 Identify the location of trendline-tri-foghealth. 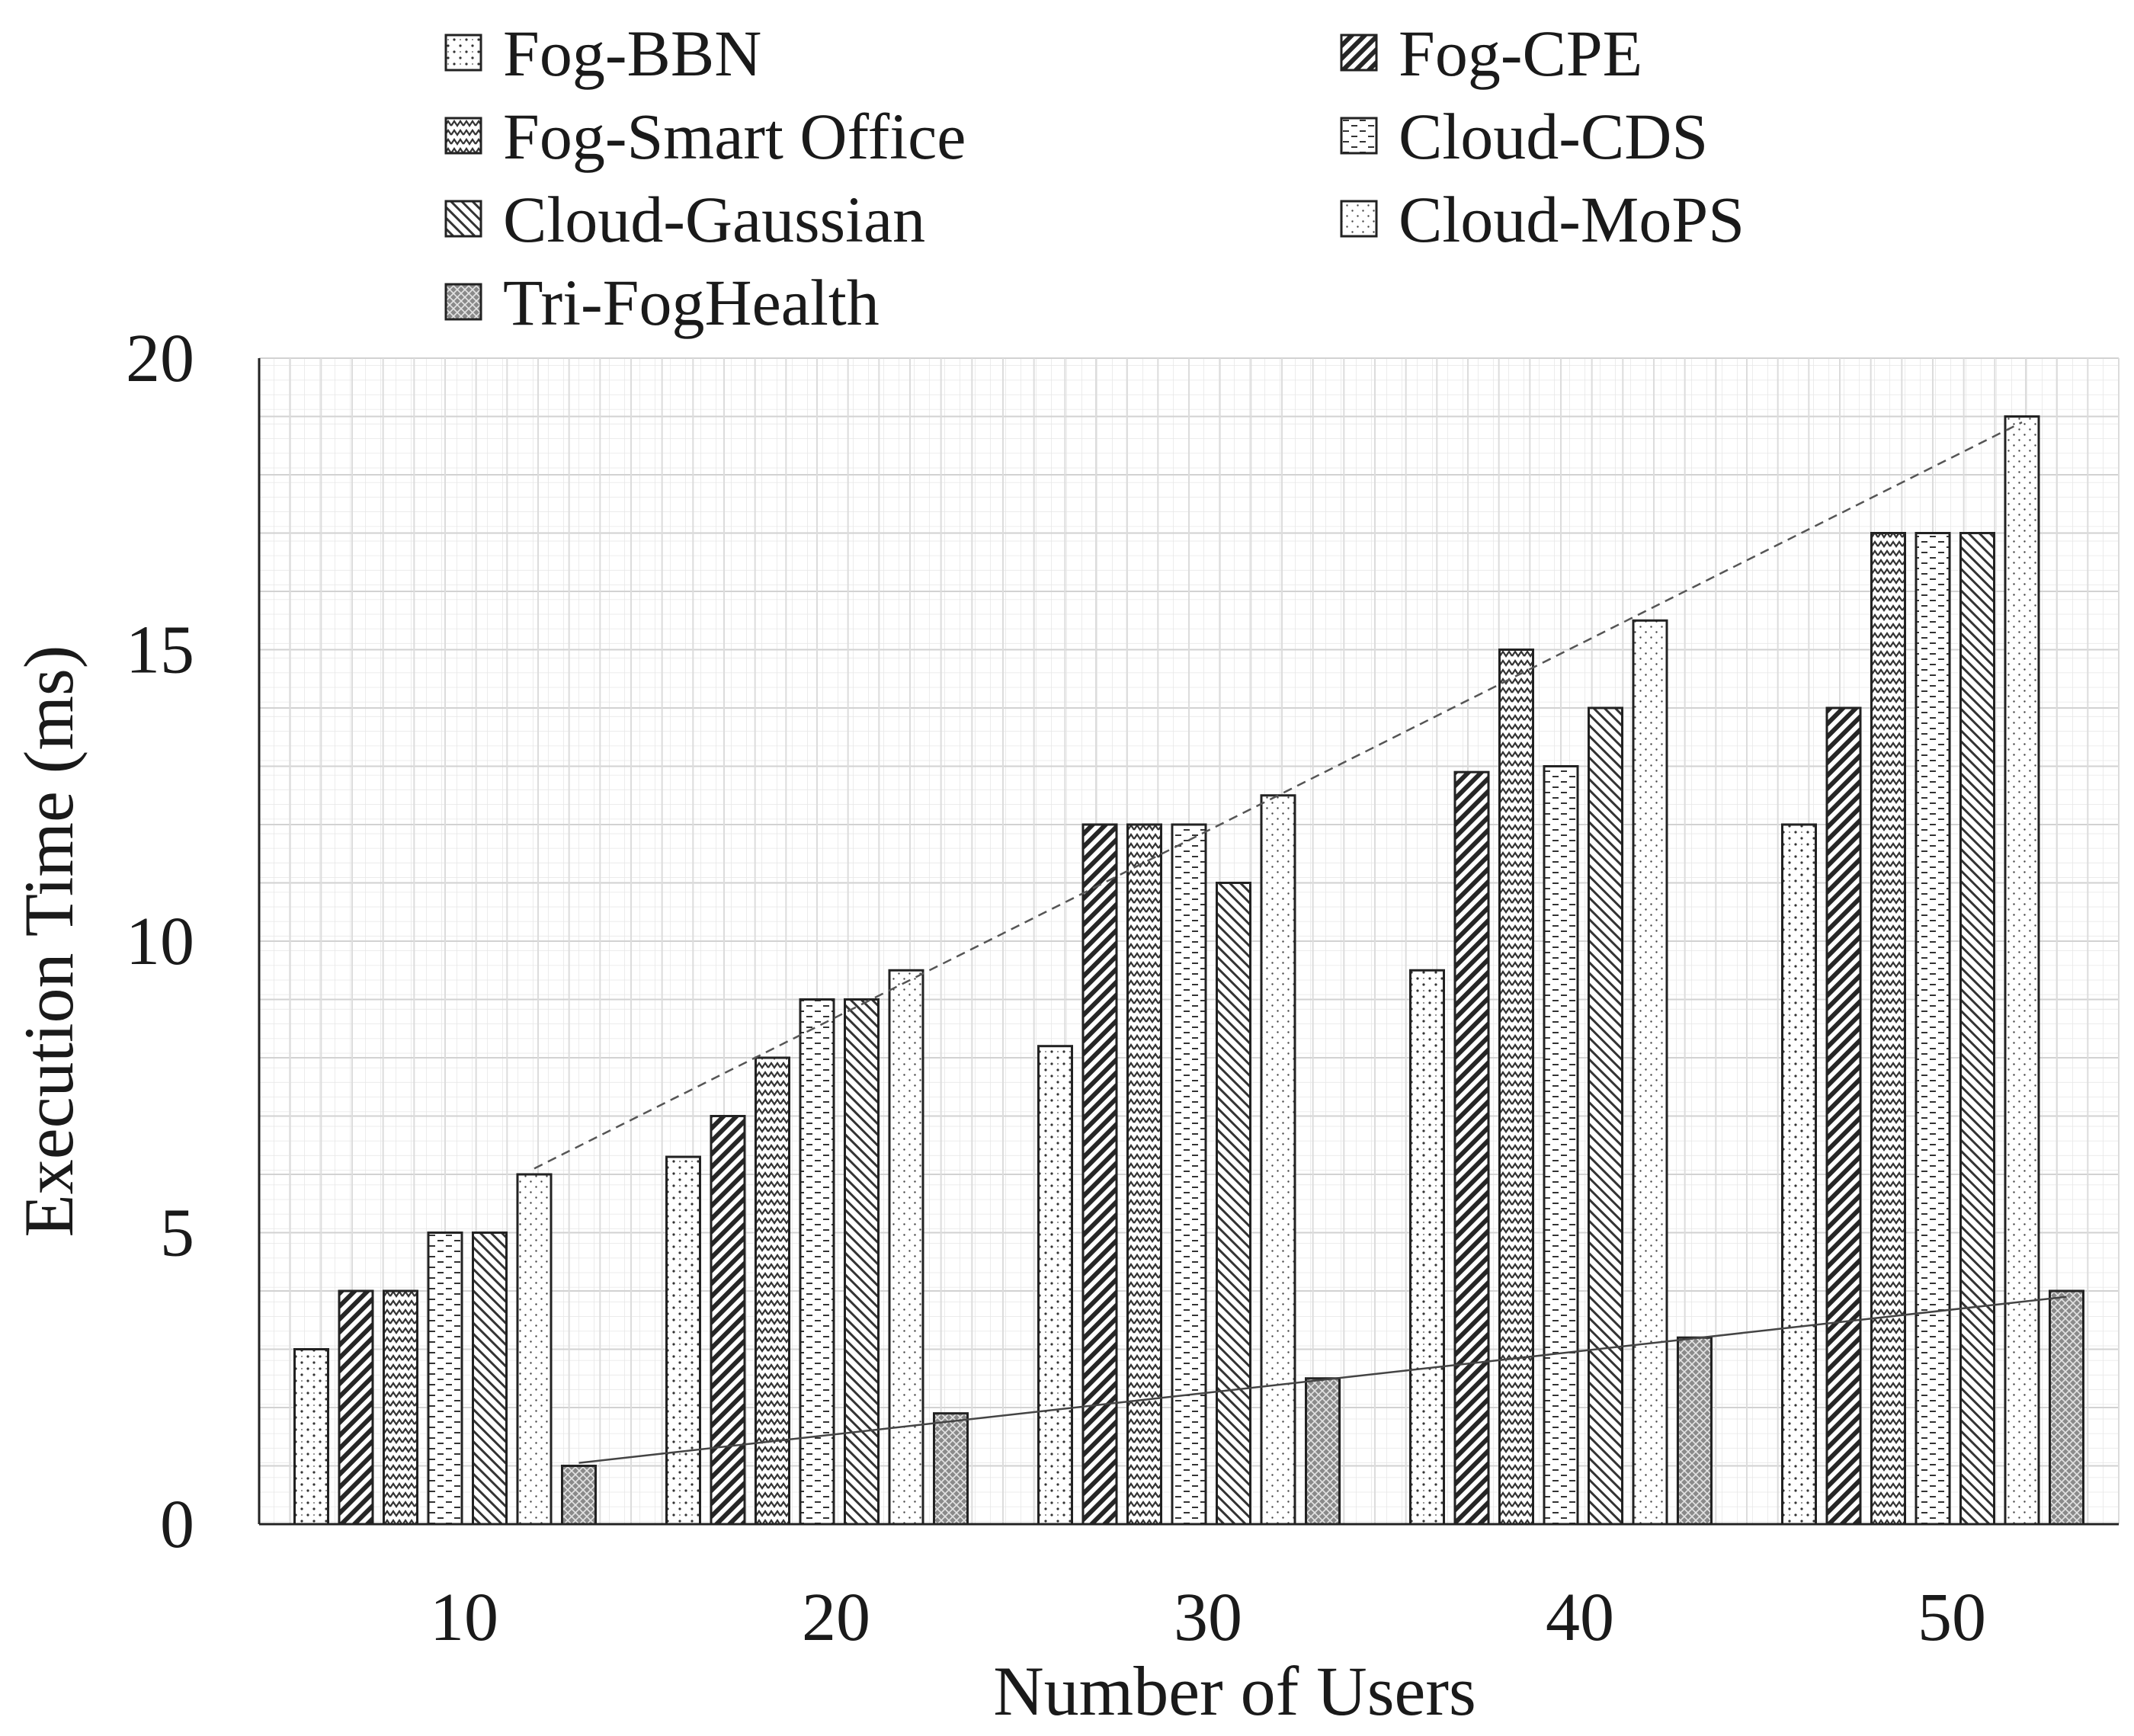
(1322, 1380).